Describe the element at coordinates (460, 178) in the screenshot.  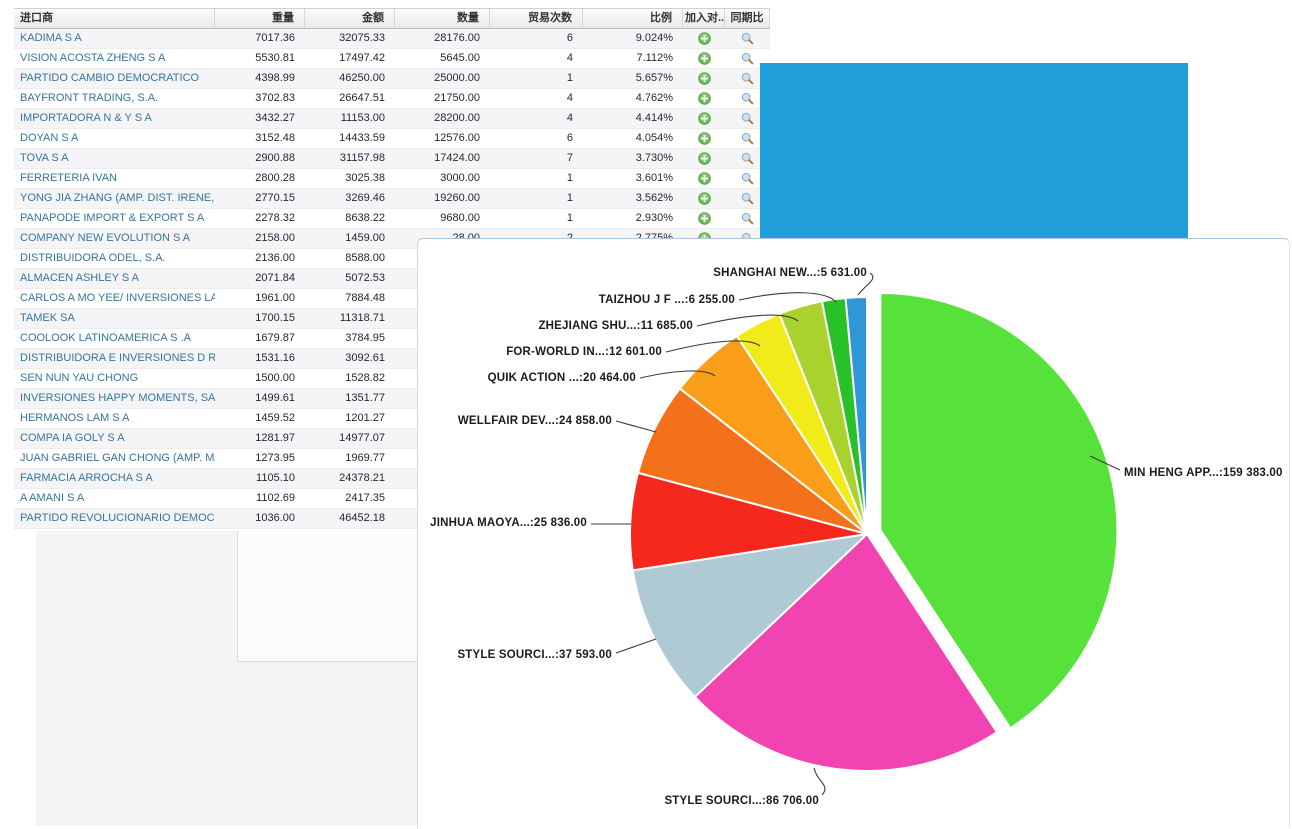
I see `cell-qty: 3000.00` at that location.